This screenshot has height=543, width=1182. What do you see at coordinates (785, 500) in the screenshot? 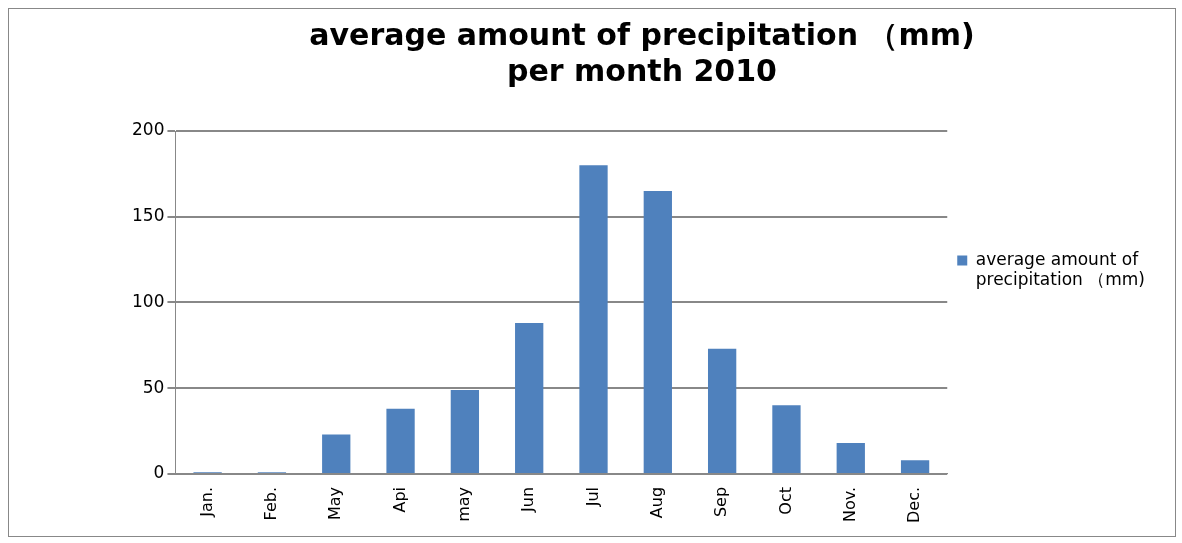
I see `x-tick-label: Oct` at bounding box center [785, 500].